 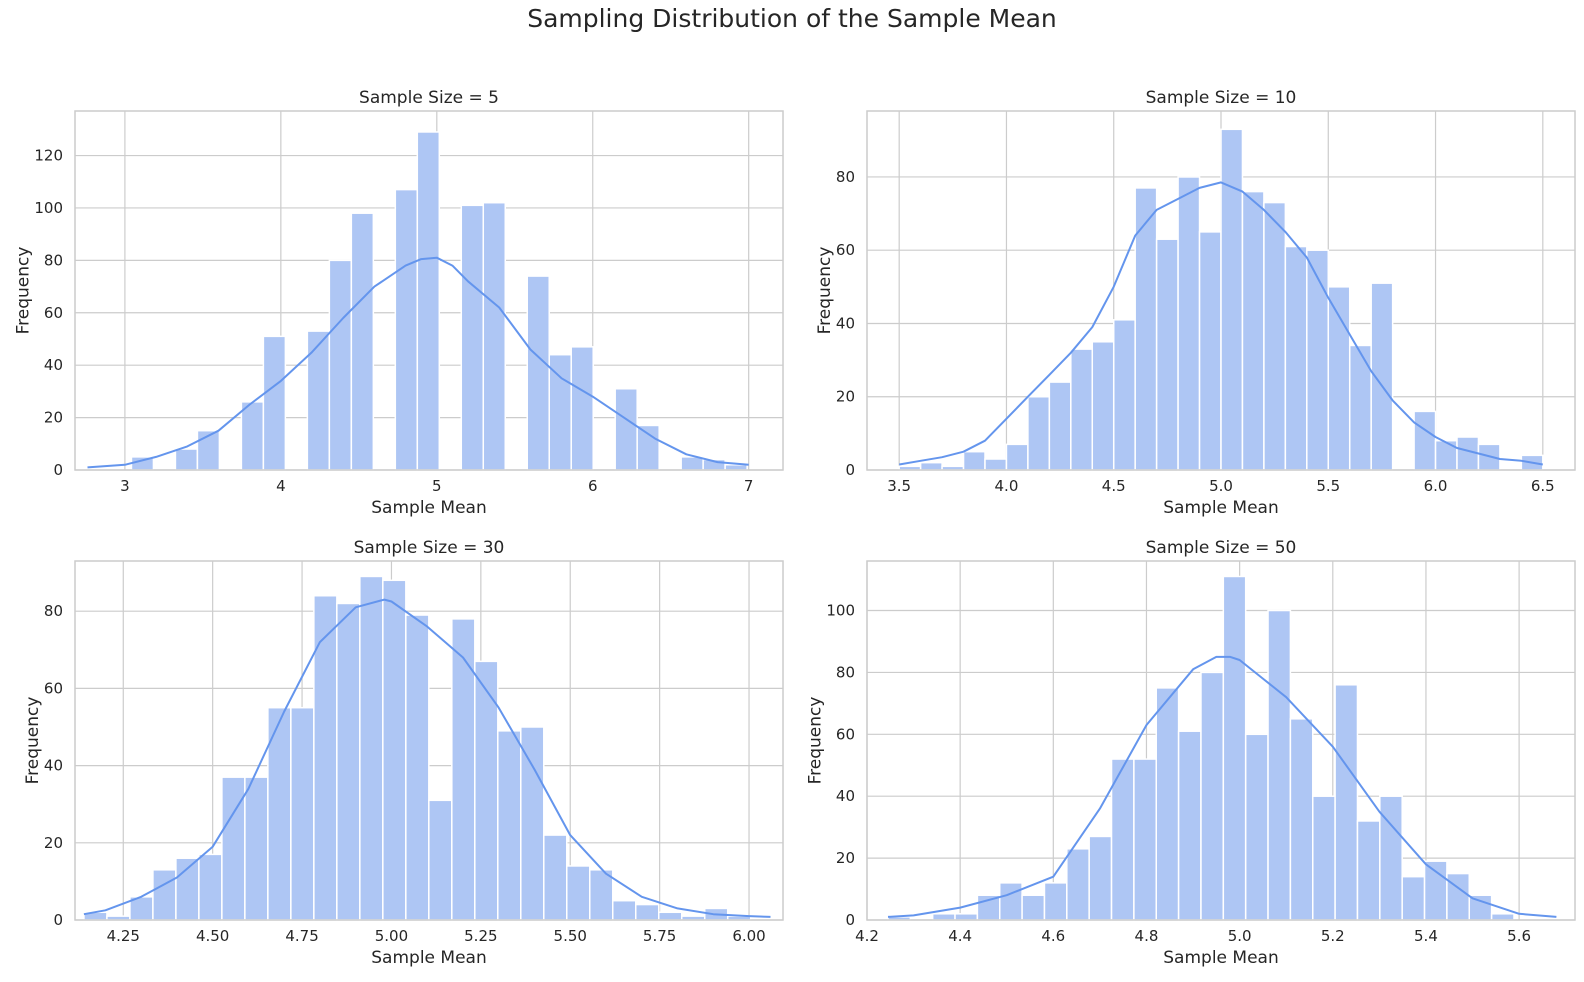 What do you see at coordinates (437, 486) in the screenshot?
I see `x-tick-label: 5` at bounding box center [437, 486].